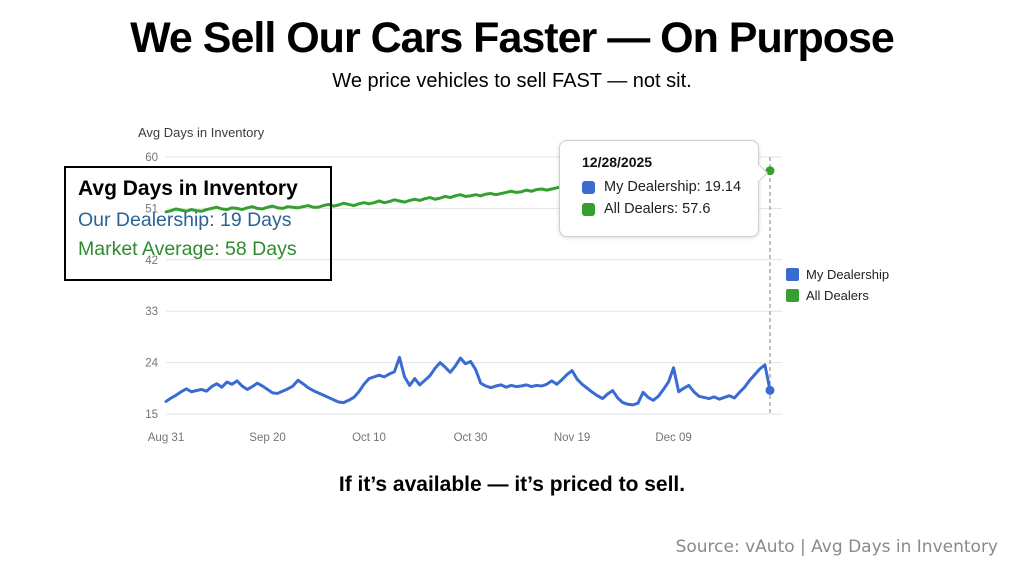 The width and height of the screenshot is (1024, 576). What do you see at coordinates (151, 312) in the screenshot?
I see `y-tick-label: 33` at bounding box center [151, 312].